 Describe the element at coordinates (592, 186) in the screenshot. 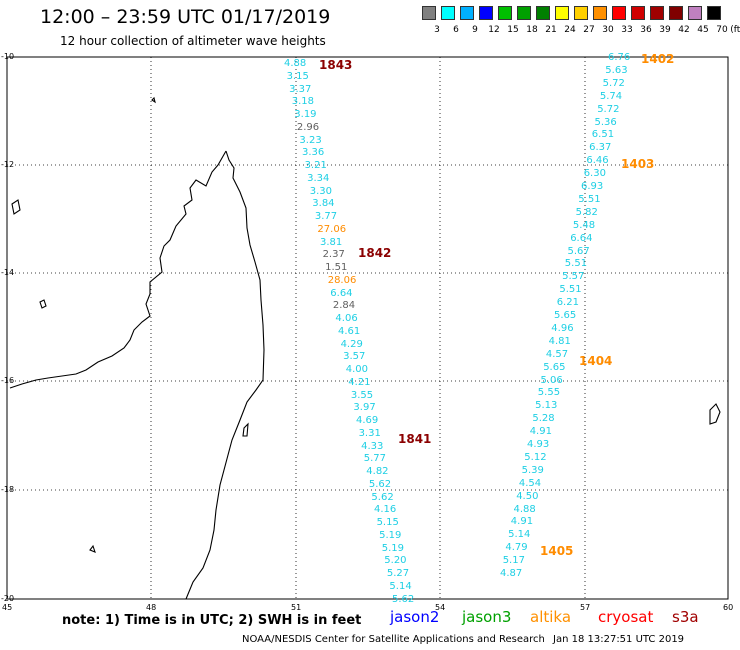

I see `wave-height-value: 6.93` at that location.